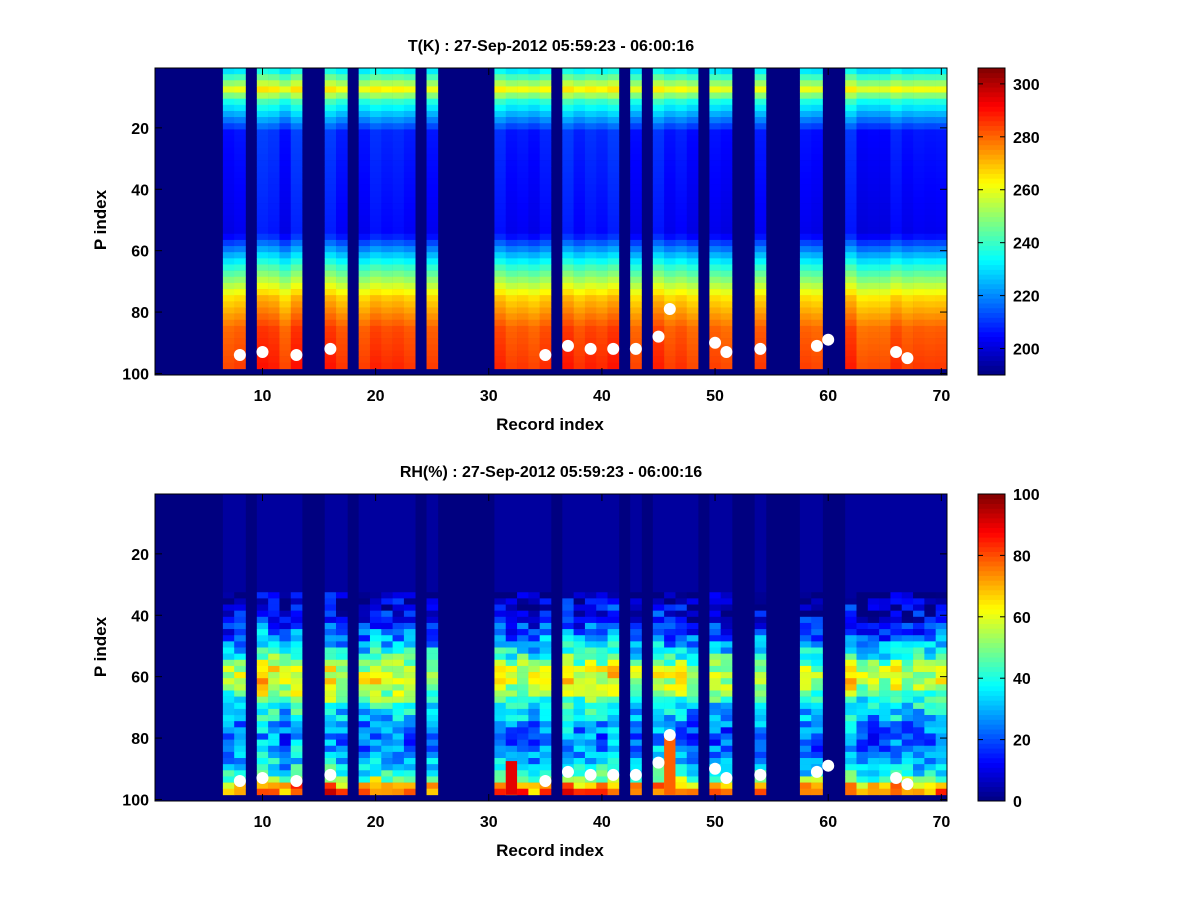 The width and height of the screenshot is (1200, 905). What do you see at coordinates (489, 396) in the screenshot?
I see `x-tick-label: 30` at bounding box center [489, 396].